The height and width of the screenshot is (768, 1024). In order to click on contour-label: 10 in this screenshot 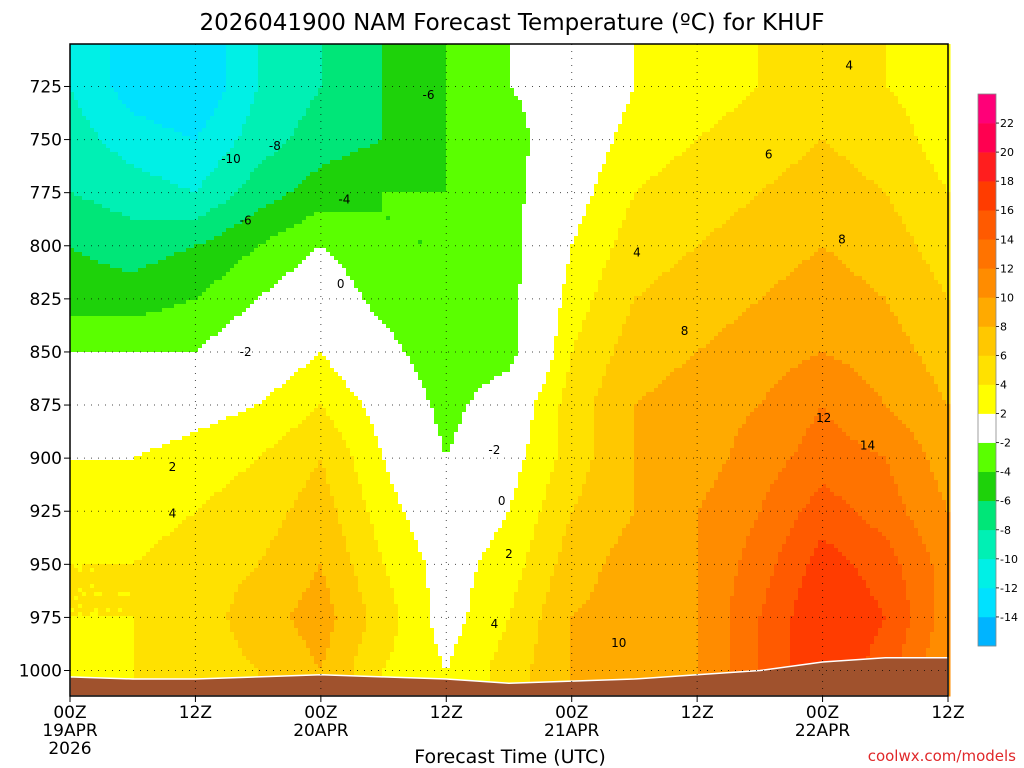, I will do `click(618, 643)`.